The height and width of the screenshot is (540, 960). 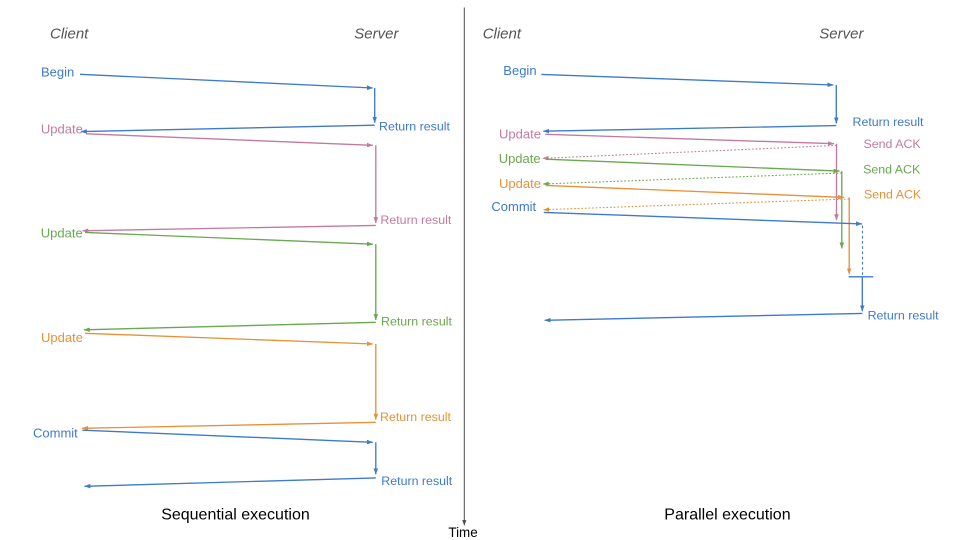 I want to click on svg-text: Time, so click(x=462, y=532).